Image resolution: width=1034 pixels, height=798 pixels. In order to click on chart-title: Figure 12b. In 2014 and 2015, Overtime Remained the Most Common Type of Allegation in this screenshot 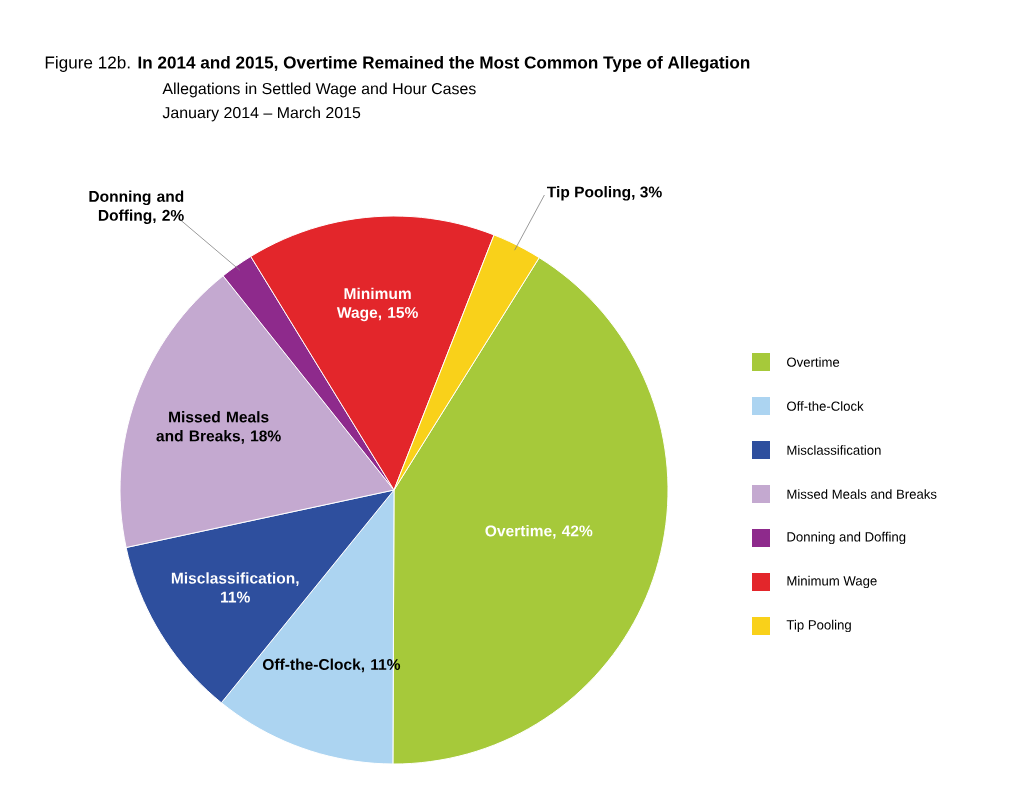, I will do `click(397, 64)`.